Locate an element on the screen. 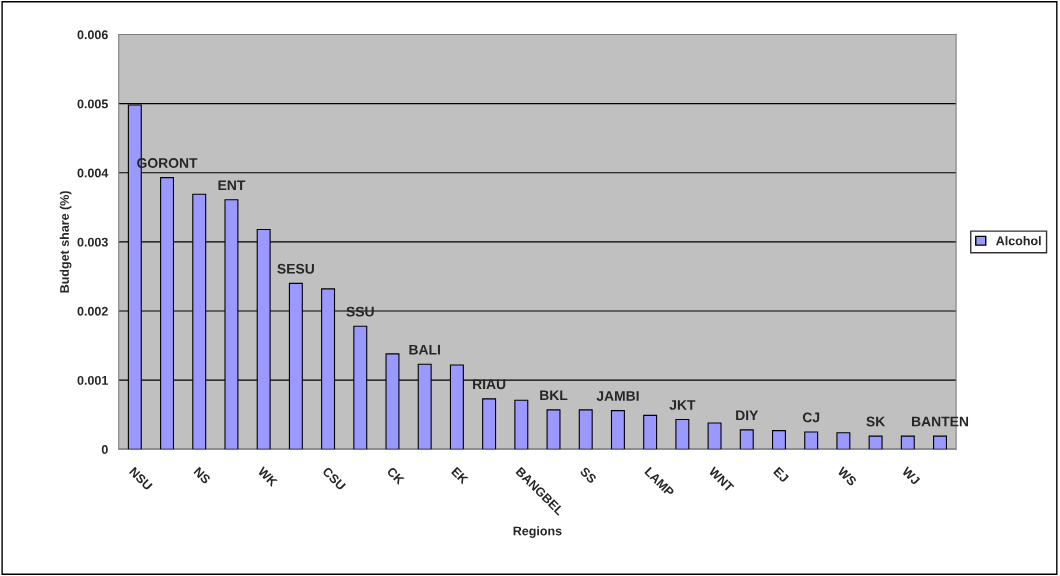 This screenshot has height=576, width=1060. x-tick-label: WK is located at coordinates (267, 476).